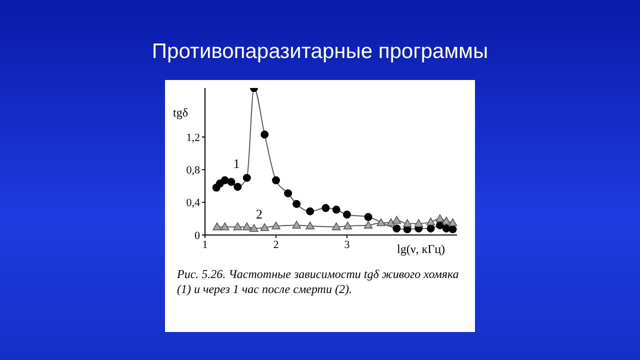 Image resolution: width=640 pixels, height=360 pixels. I want to click on y-tick-label: 0,4, so click(193, 203).